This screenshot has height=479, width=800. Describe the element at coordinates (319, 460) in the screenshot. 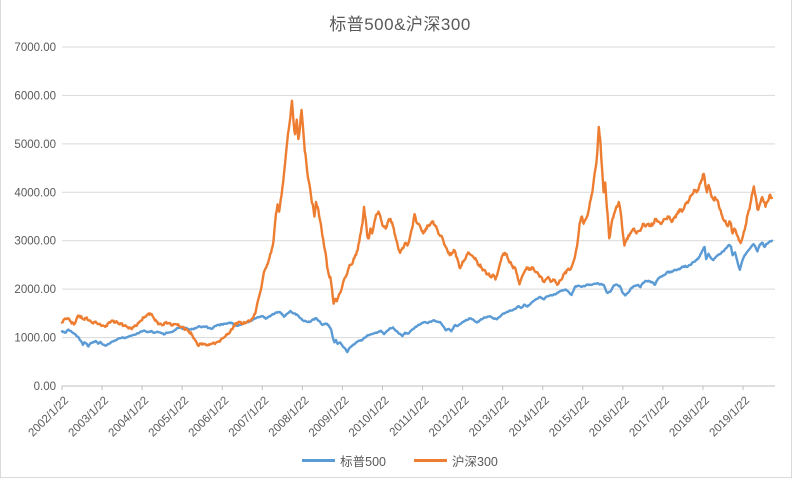

I see `sp500-line-swatch` at that location.